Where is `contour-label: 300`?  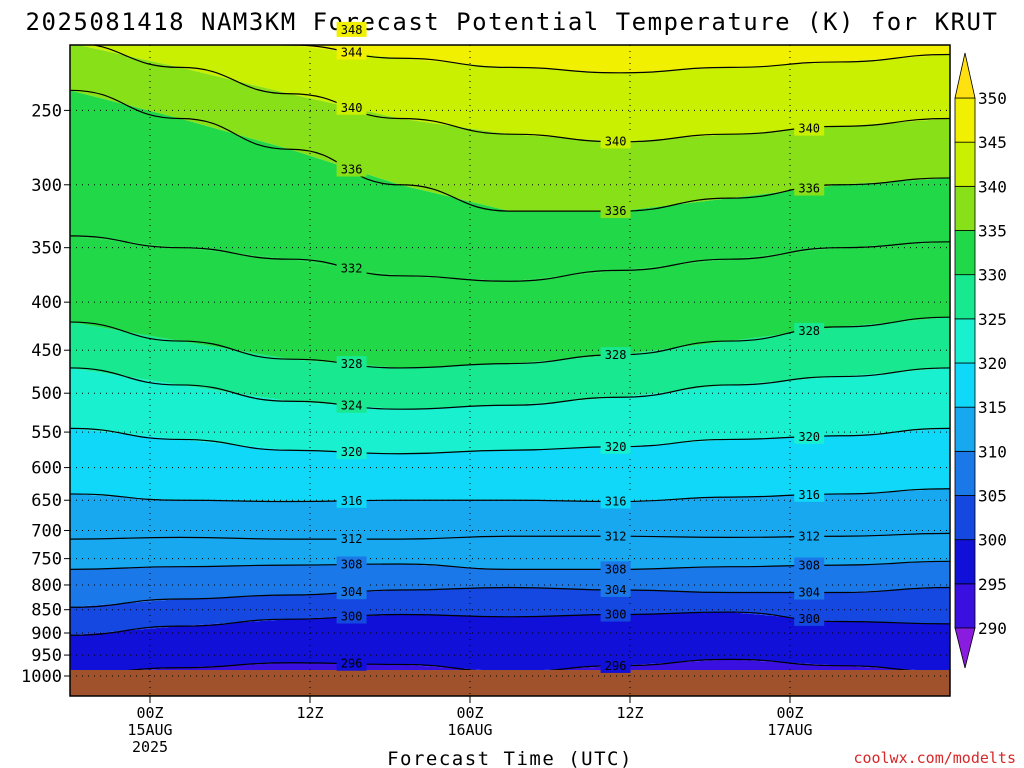 contour-label: 300 is located at coordinates (352, 617).